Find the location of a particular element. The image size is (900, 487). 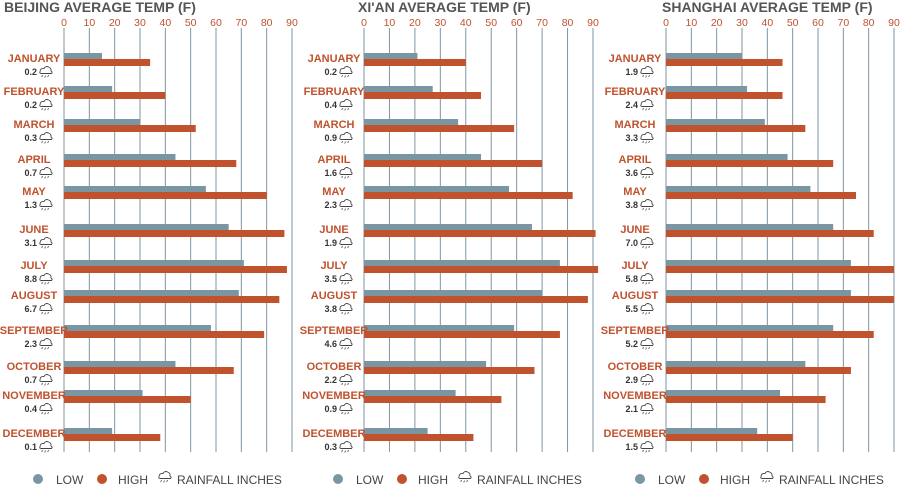

tick-label: 20 is located at coordinates (115, 23).